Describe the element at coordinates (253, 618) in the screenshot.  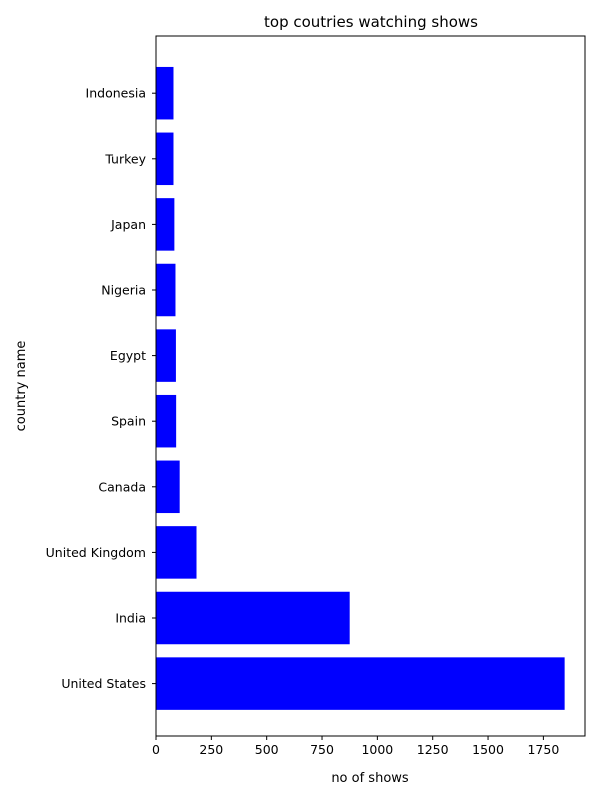
I see `bar-india` at that location.